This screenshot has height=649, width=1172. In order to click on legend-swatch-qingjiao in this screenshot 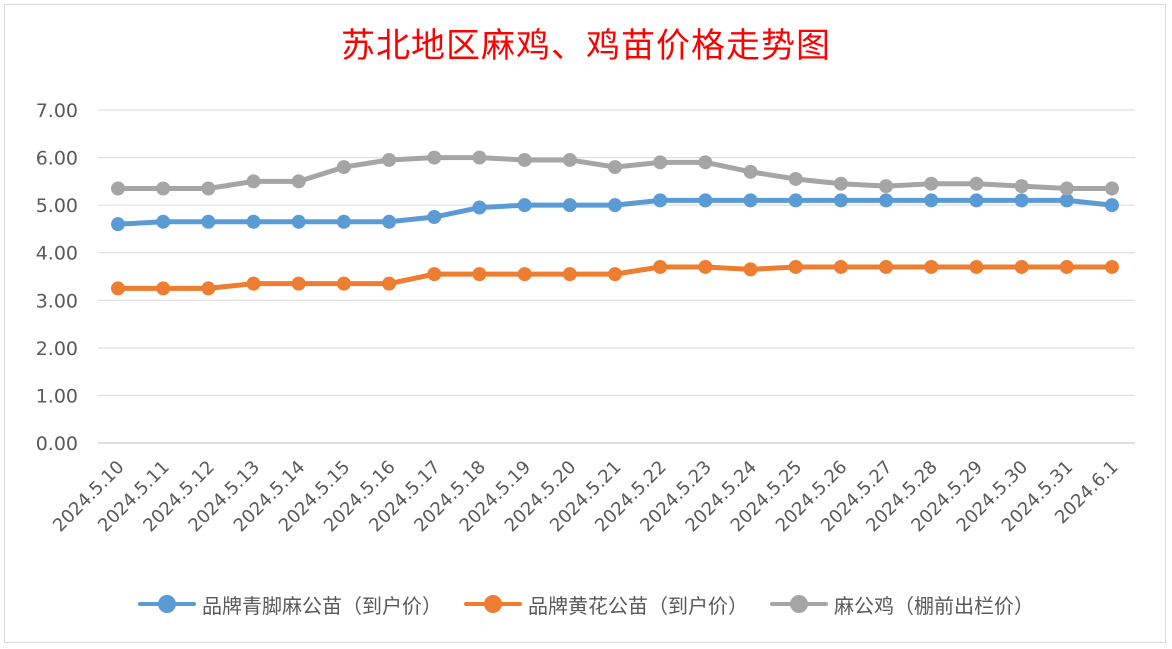, I will do `click(167, 604)`.